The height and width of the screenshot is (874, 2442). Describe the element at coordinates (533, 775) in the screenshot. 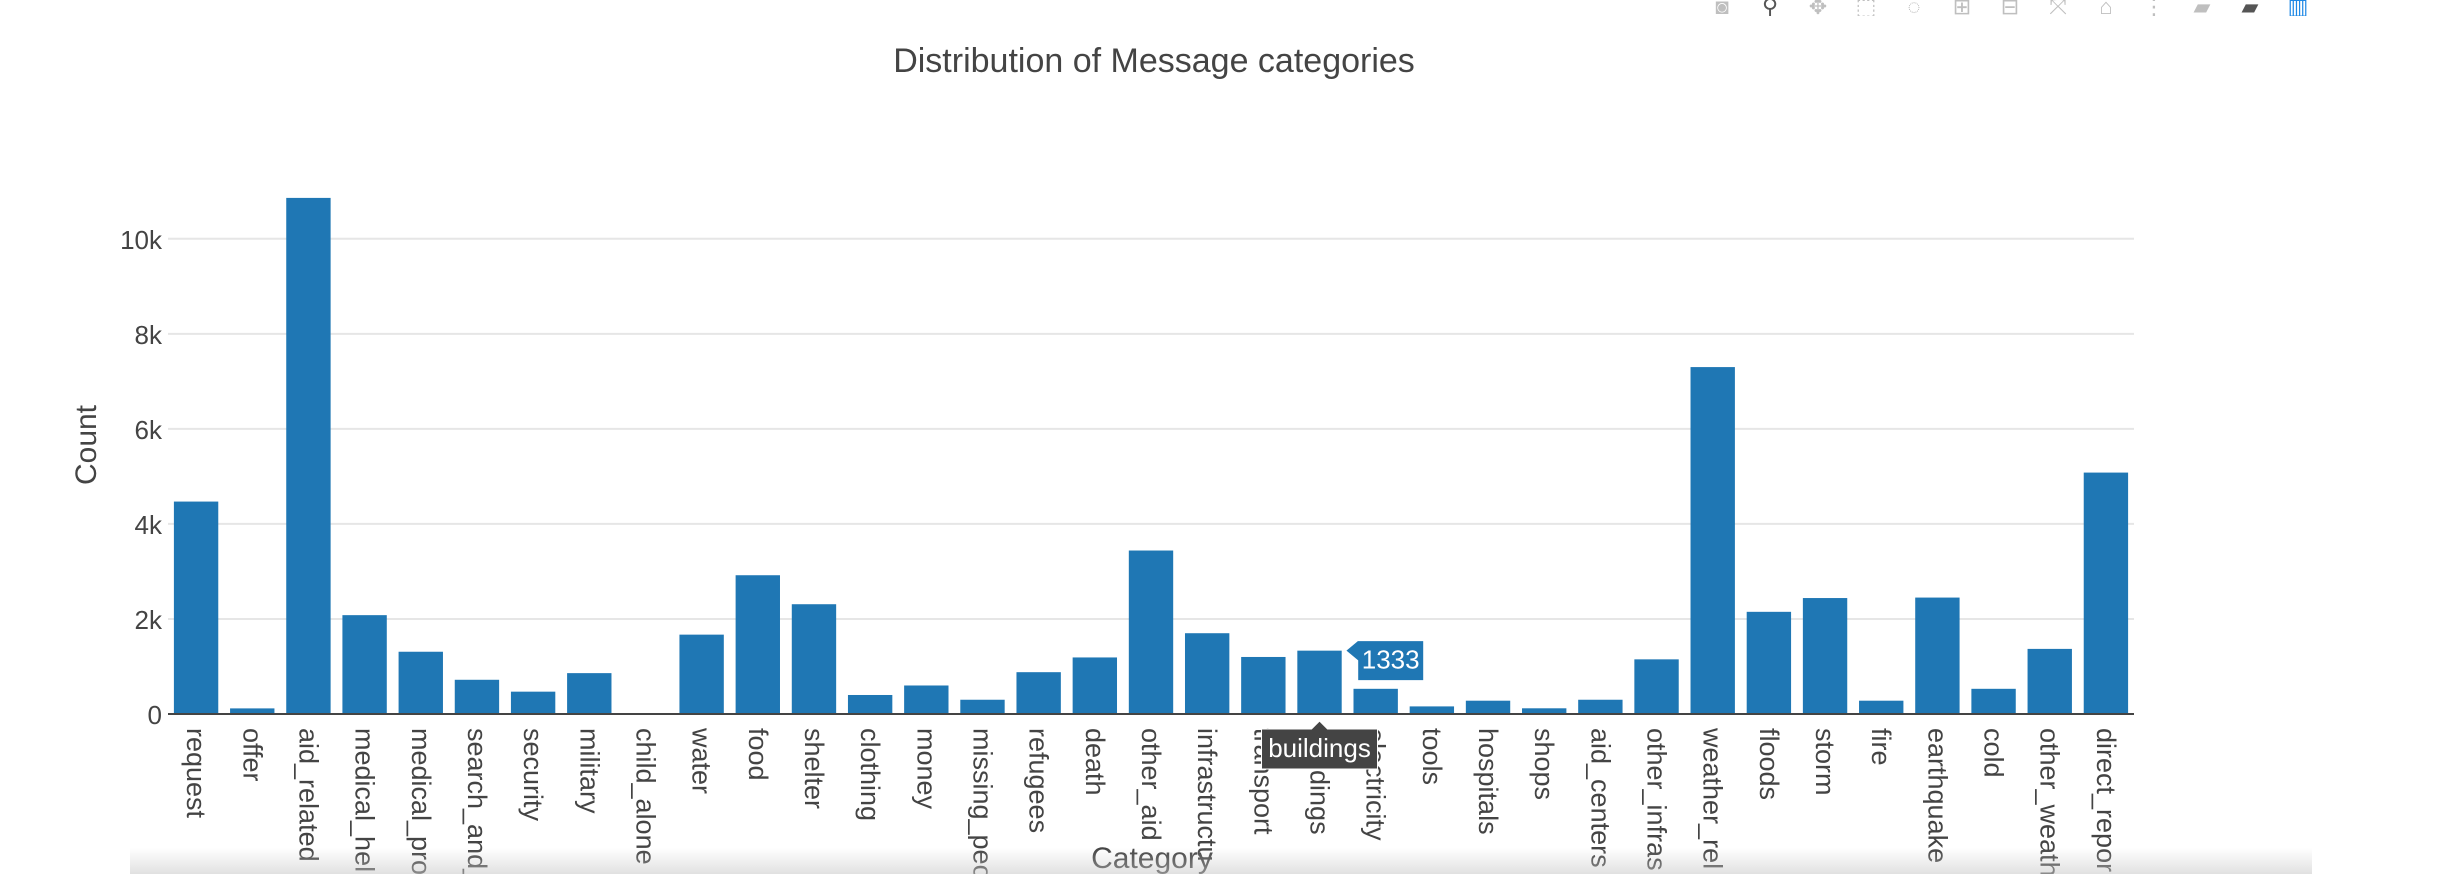

I see `x-tick-label: security` at that location.